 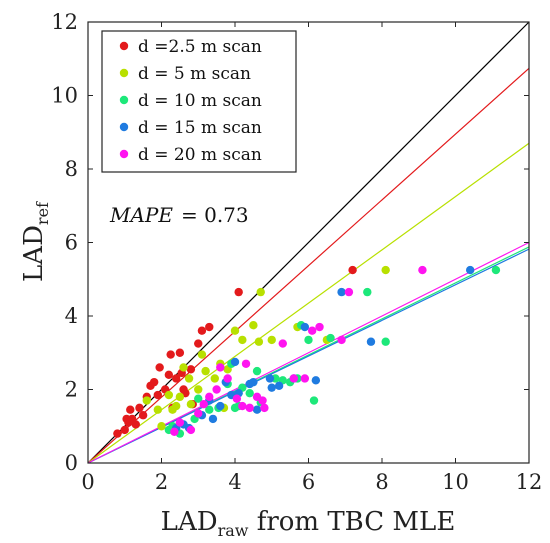 I want to click on x-axis-title-subscript: raw, so click(x=233, y=530).